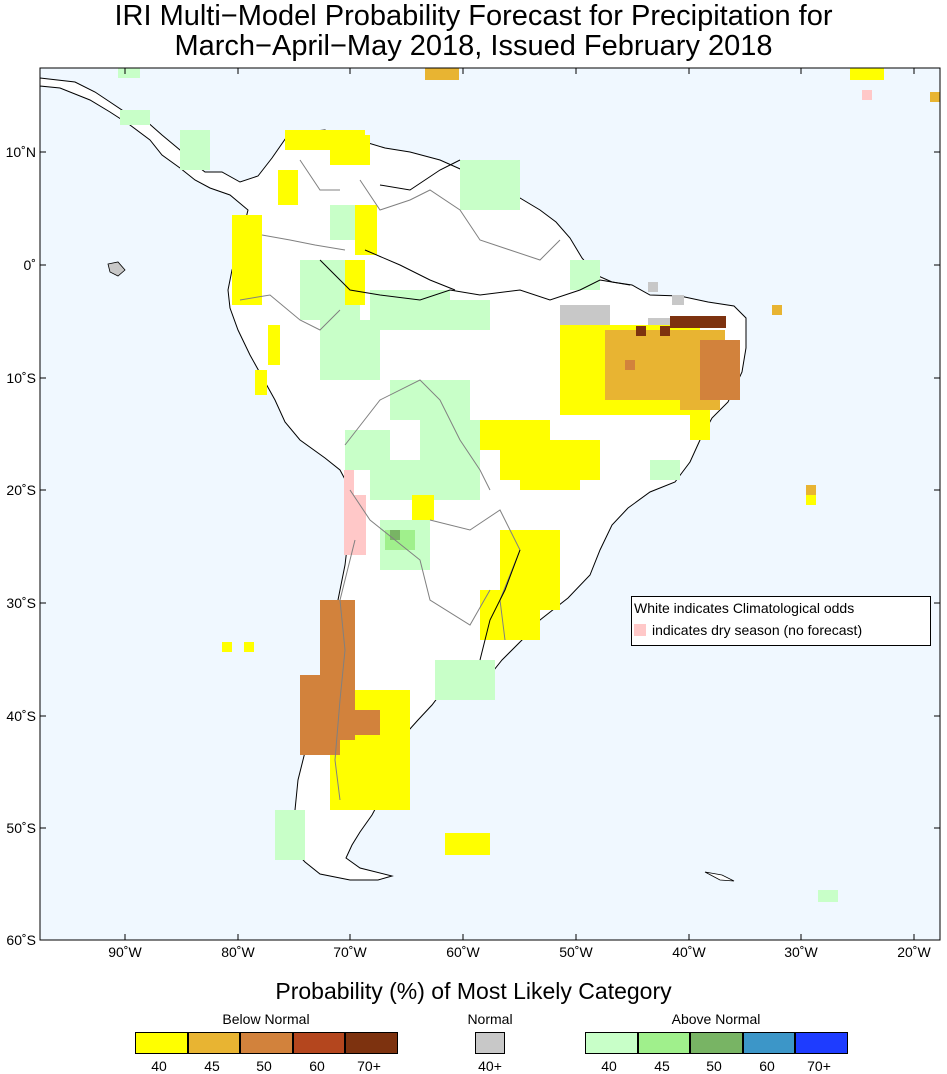  I want to click on legend-normal-heading: Normal, so click(490, 1019).